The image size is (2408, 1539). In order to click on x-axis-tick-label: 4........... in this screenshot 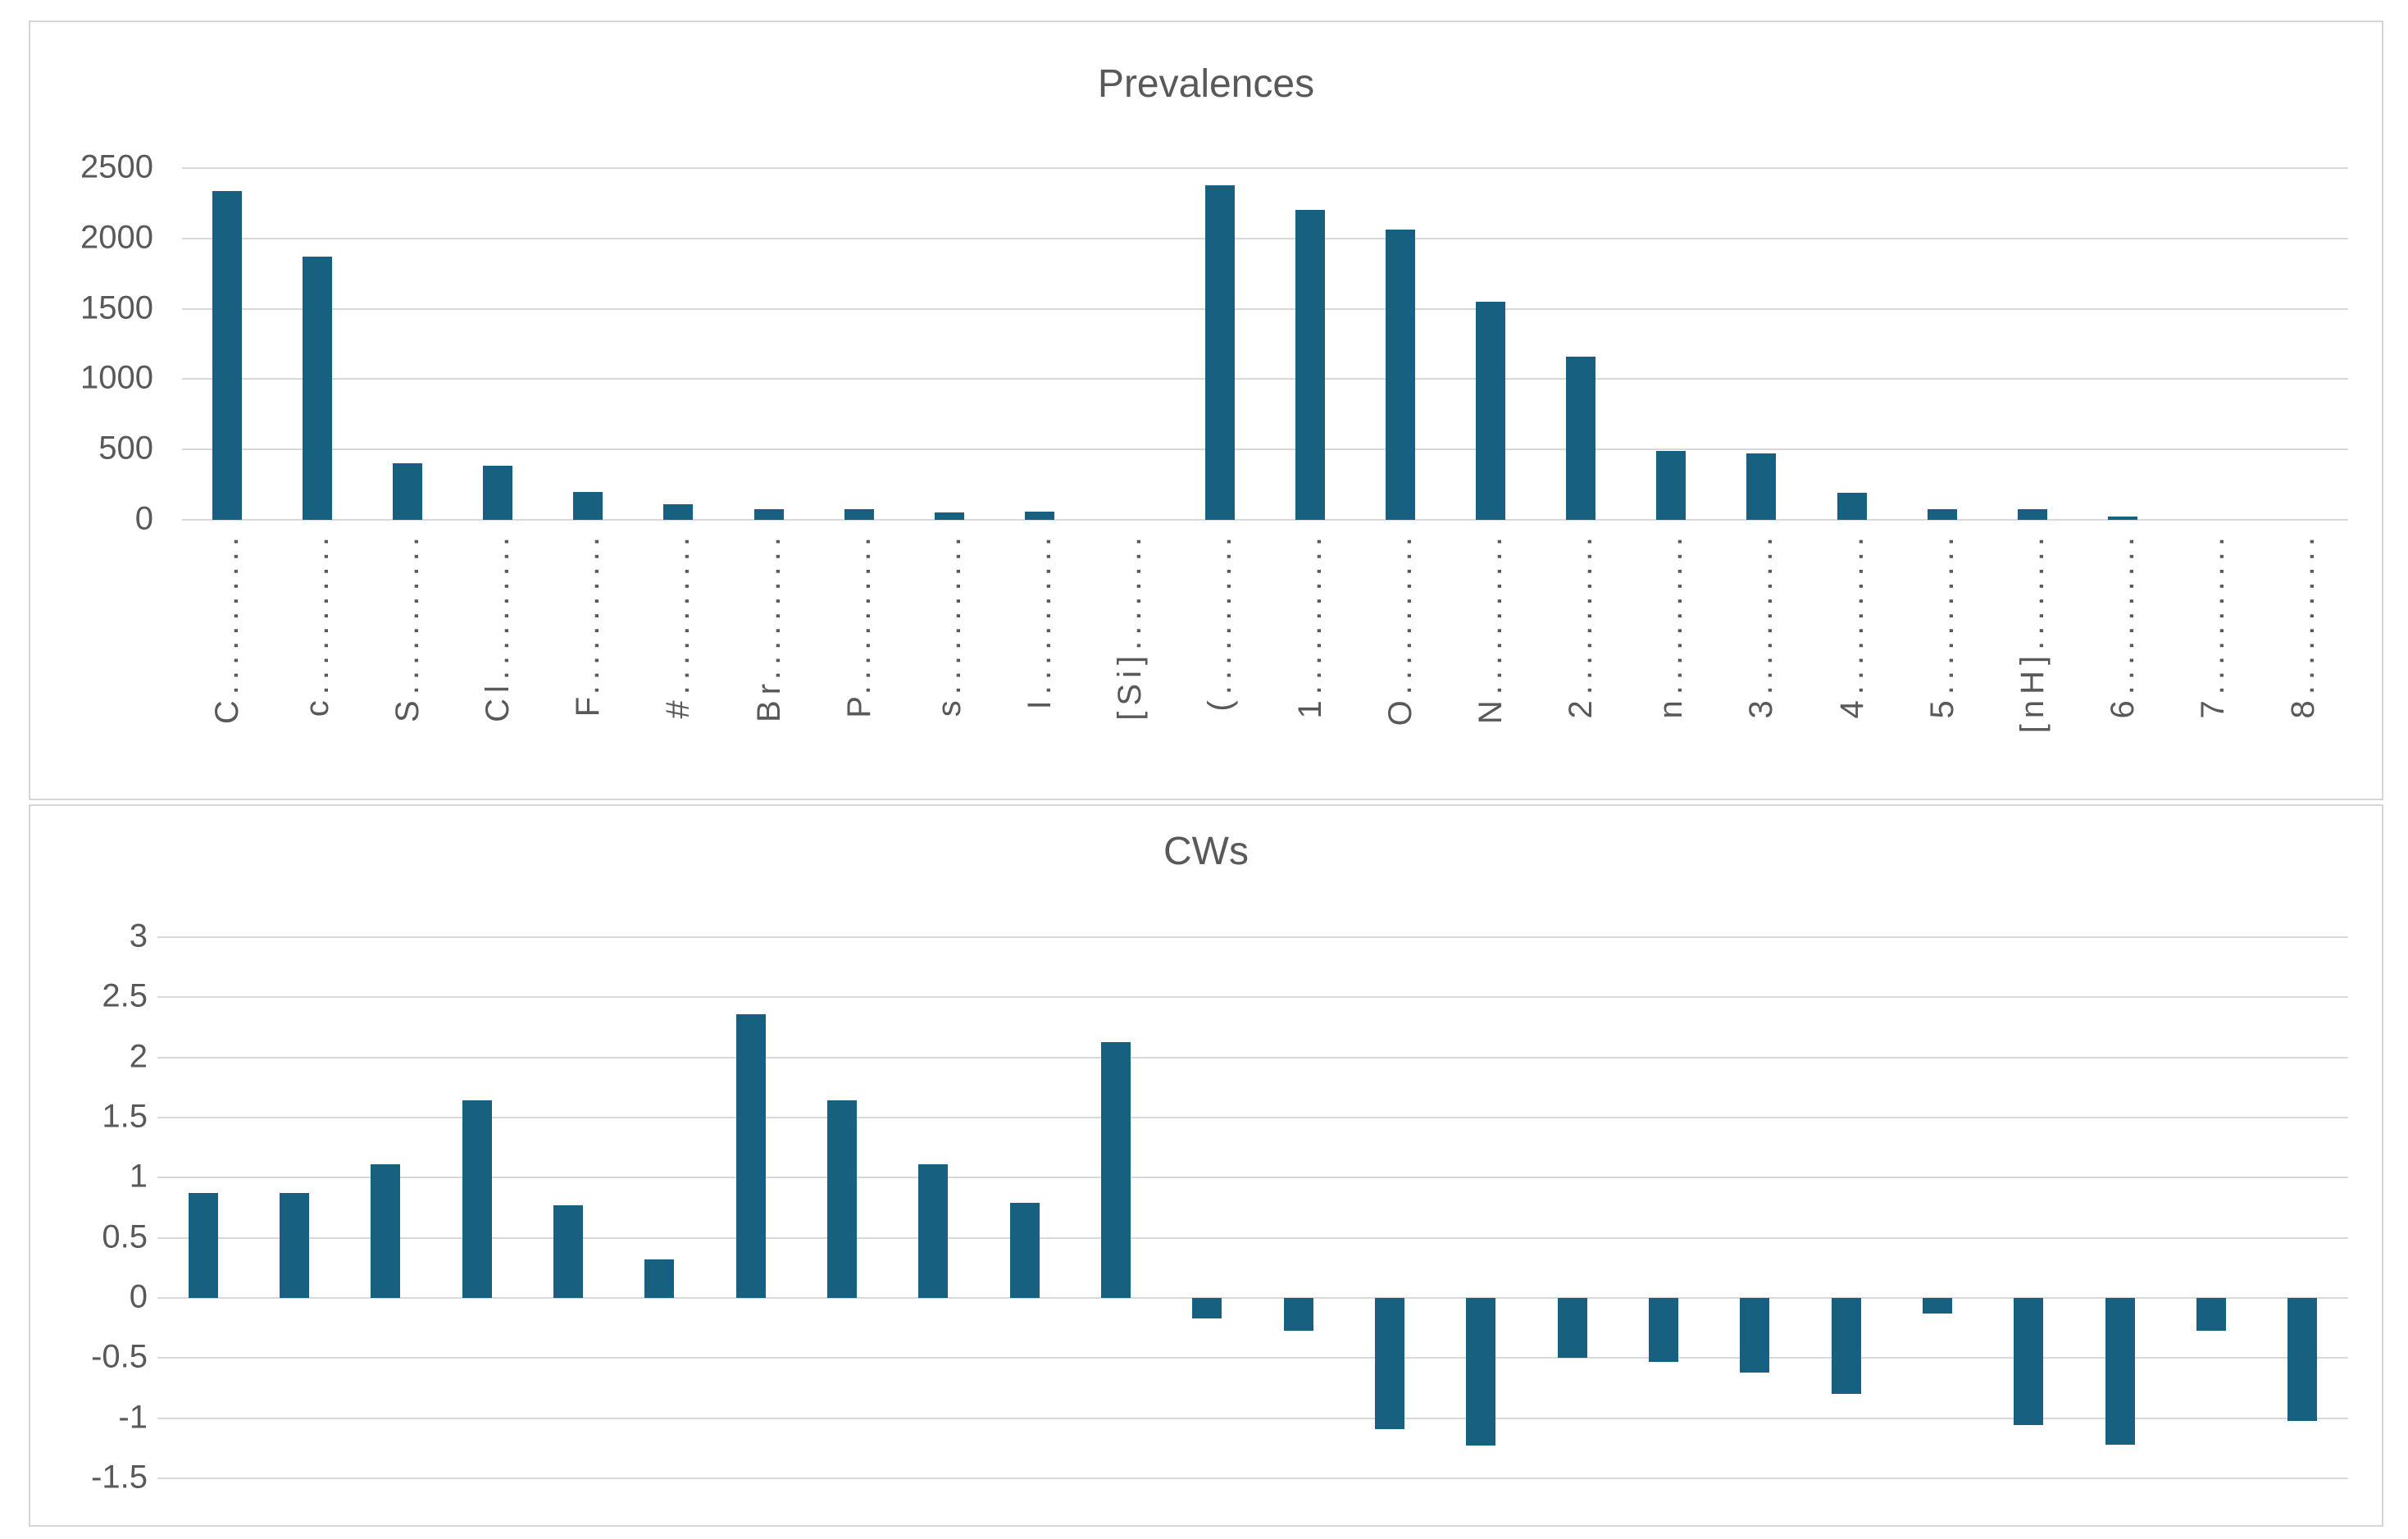, I will do `click(1851, 625)`.